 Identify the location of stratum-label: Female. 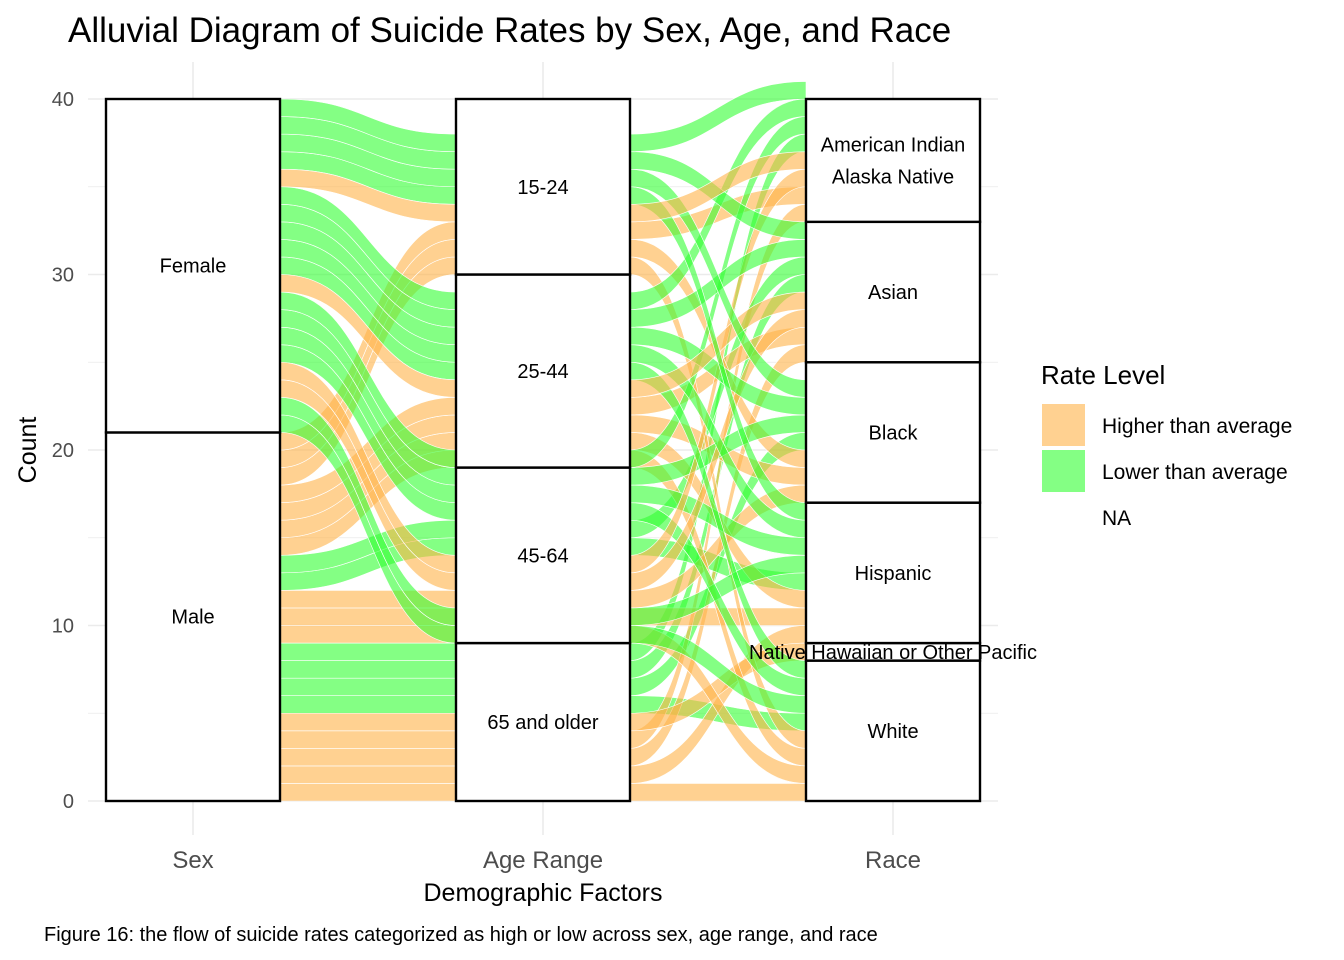
(193, 267).